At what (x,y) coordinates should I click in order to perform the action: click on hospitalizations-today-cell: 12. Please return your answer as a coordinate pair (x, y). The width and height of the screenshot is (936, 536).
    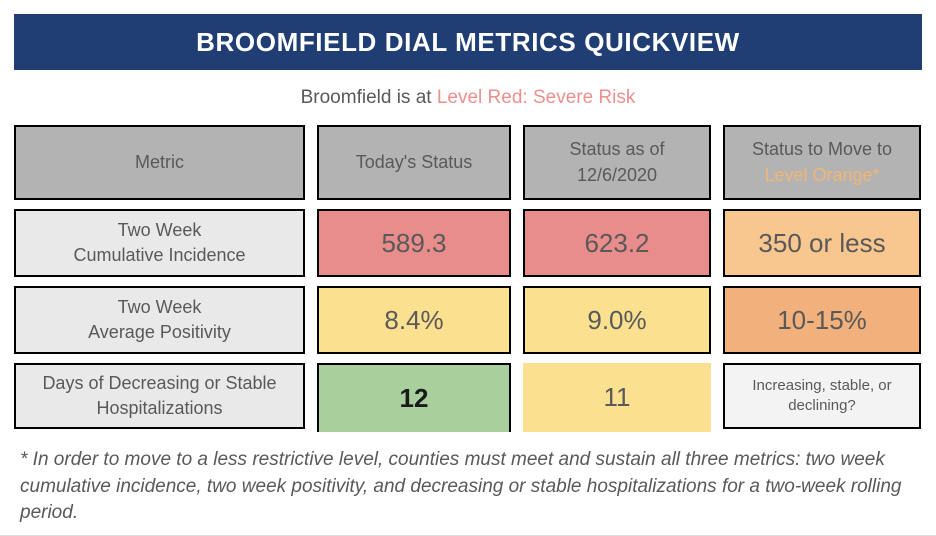
    Looking at the image, I should click on (414, 397).